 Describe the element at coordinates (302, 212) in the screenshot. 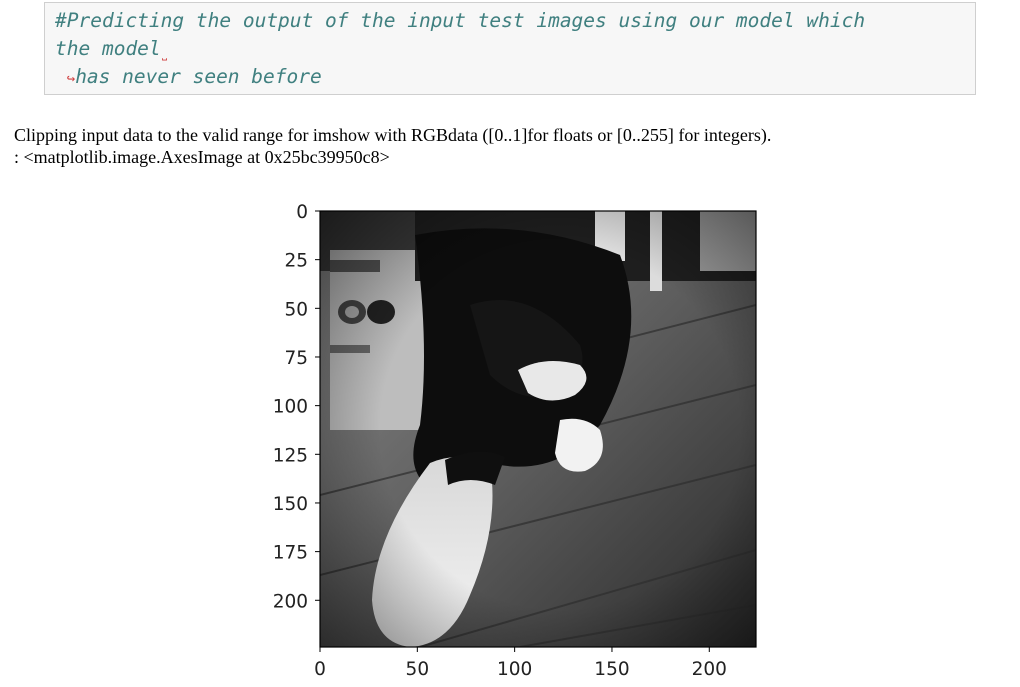

I see `y-tick-label: 0` at that location.